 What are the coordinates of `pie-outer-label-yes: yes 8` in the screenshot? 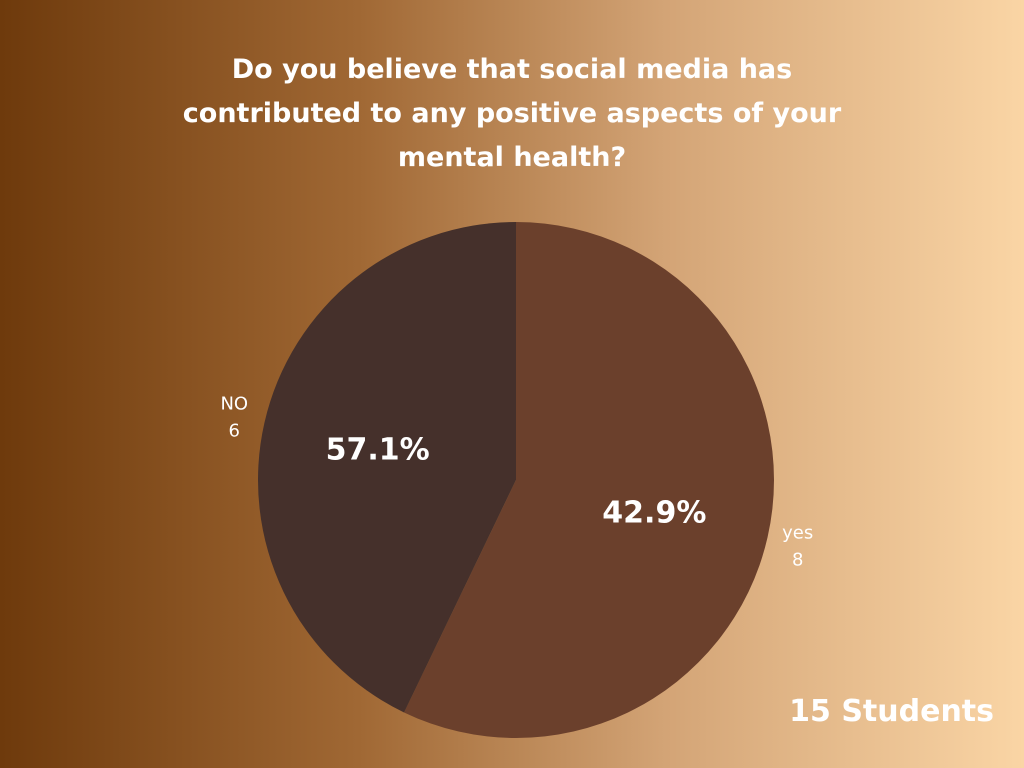 It's located at (797, 546).